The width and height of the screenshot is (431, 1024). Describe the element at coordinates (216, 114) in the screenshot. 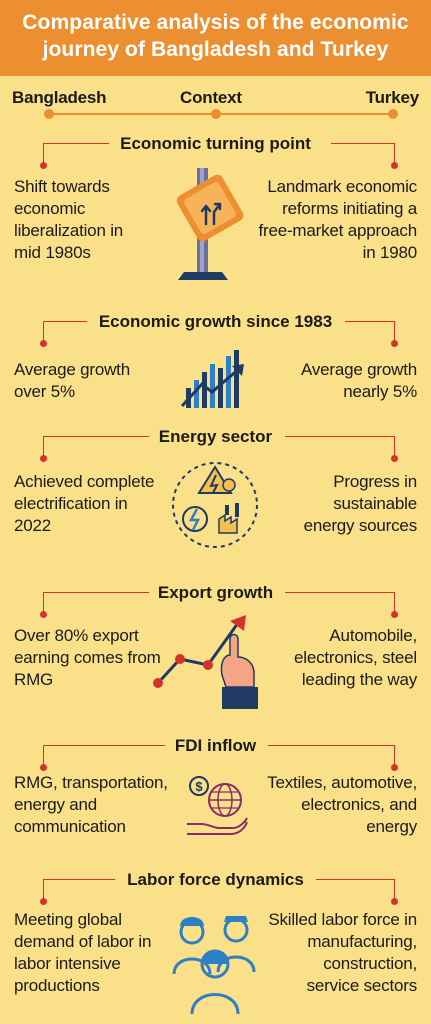

I see `header-dot-center` at that location.